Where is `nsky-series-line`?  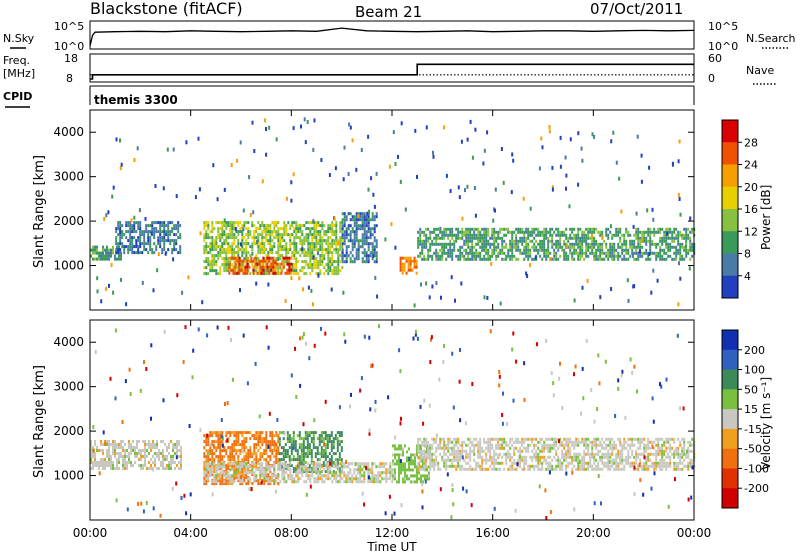 nsky-series-line is located at coordinates (392, 37).